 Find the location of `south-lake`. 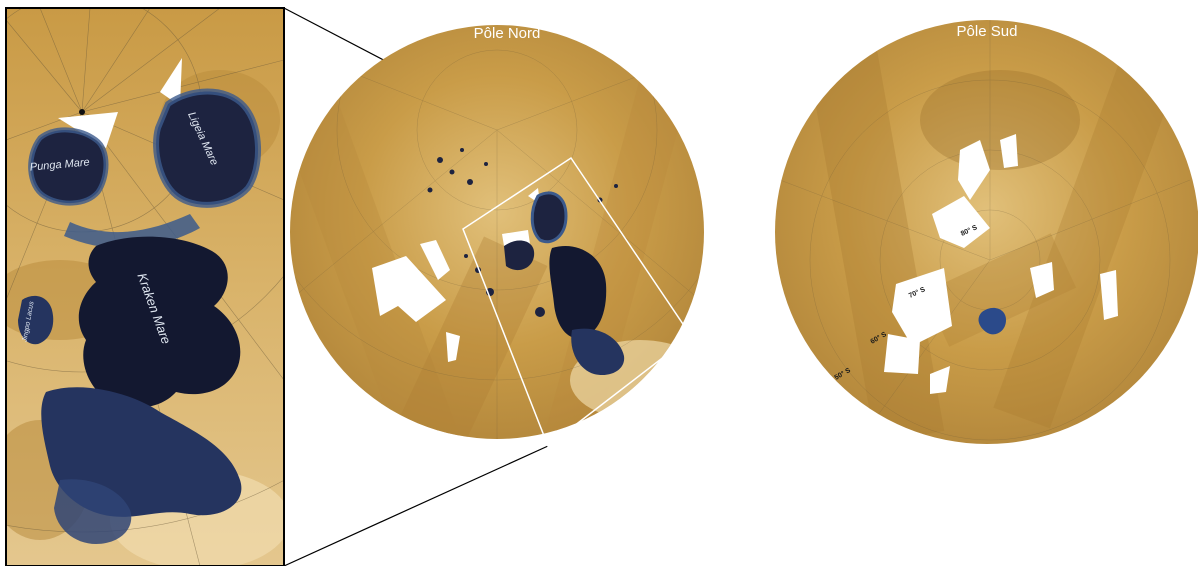

south-lake is located at coordinates (992, 321).